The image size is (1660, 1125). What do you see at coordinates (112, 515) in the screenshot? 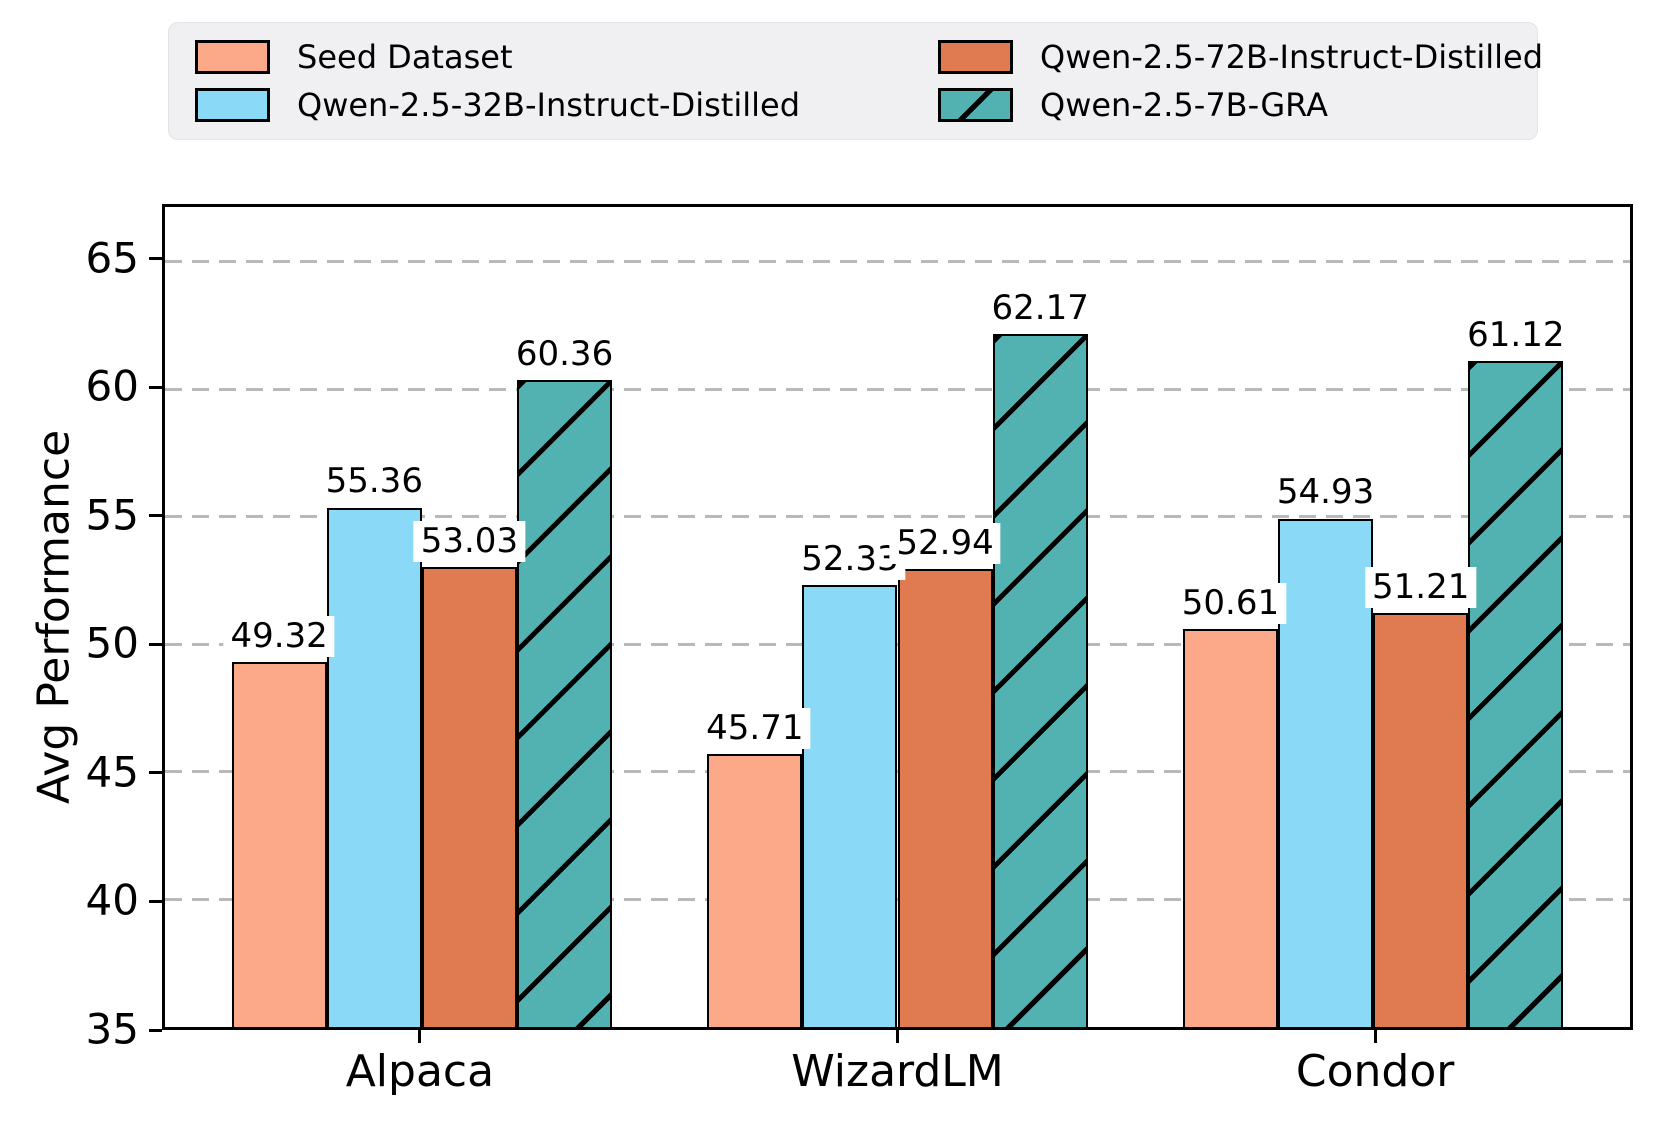
I see `y-tick-label: 55` at bounding box center [112, 515].